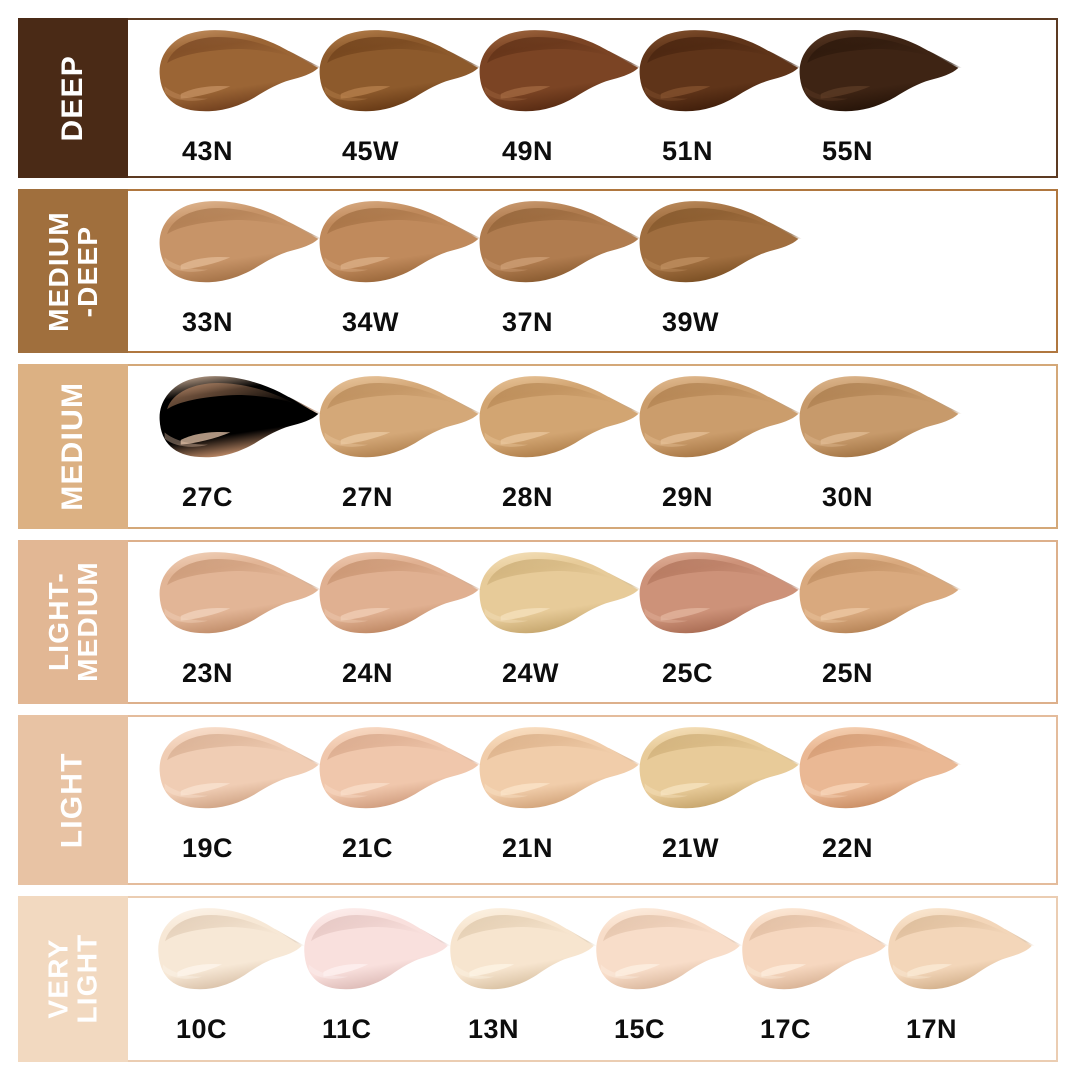 This screenshot has height=1080, width=1080. What do you see at coordinates (848, 151) in the screenshot?
I see `shade-code-label: 55N` at bounding box center [848, 151].